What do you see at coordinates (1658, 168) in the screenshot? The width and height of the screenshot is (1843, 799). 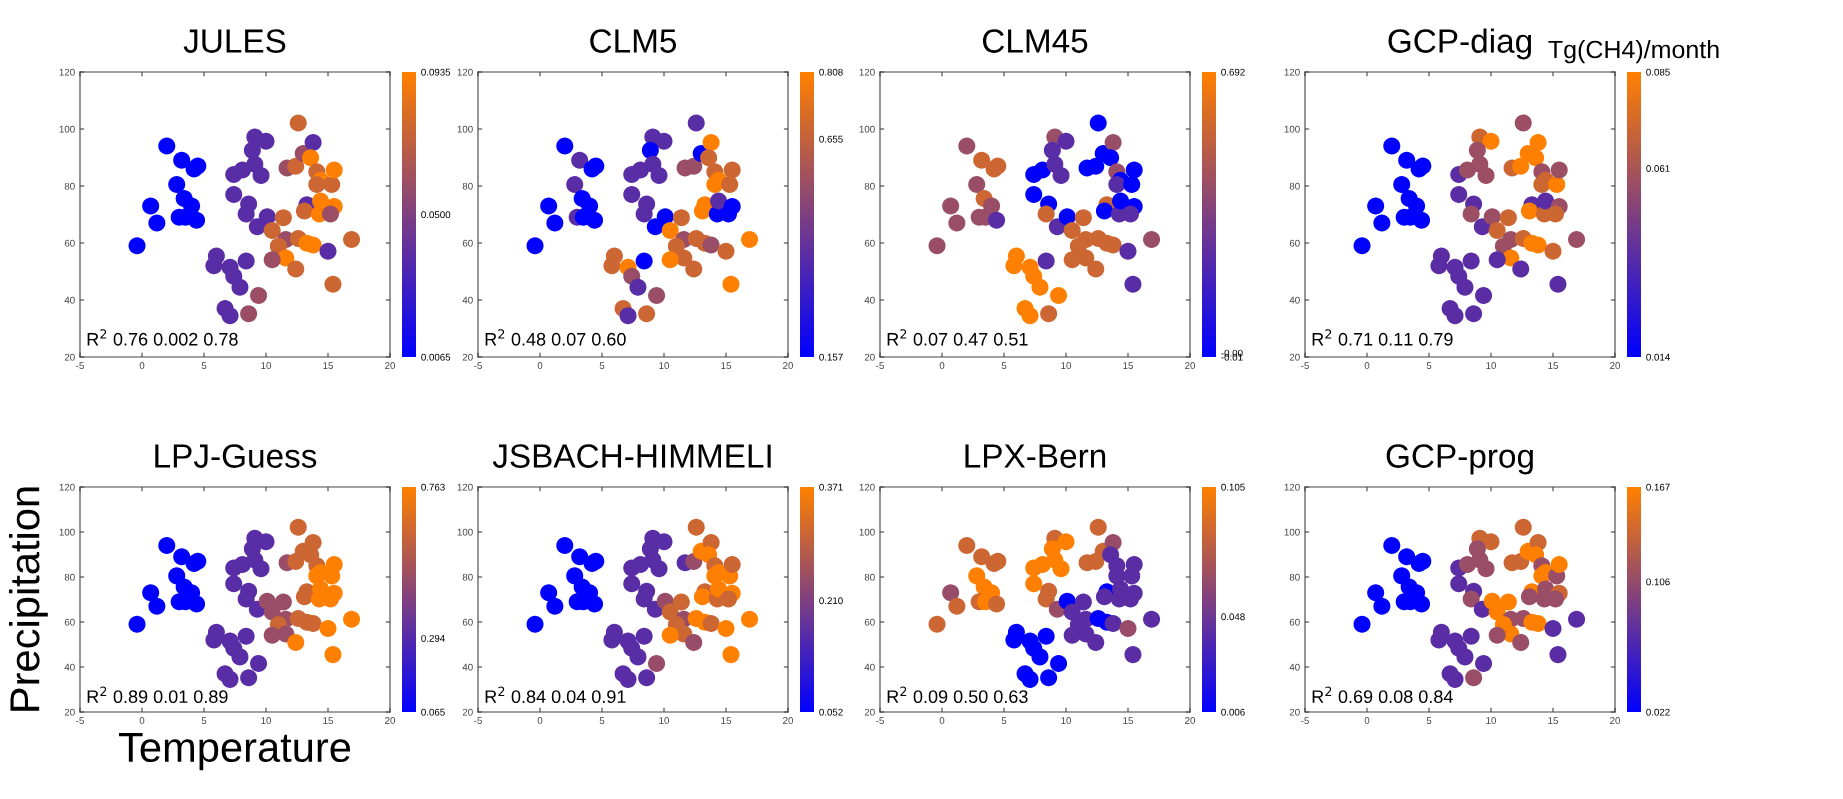 I see `color-bar-label: 0.061` at bounding box center [1658, 168].